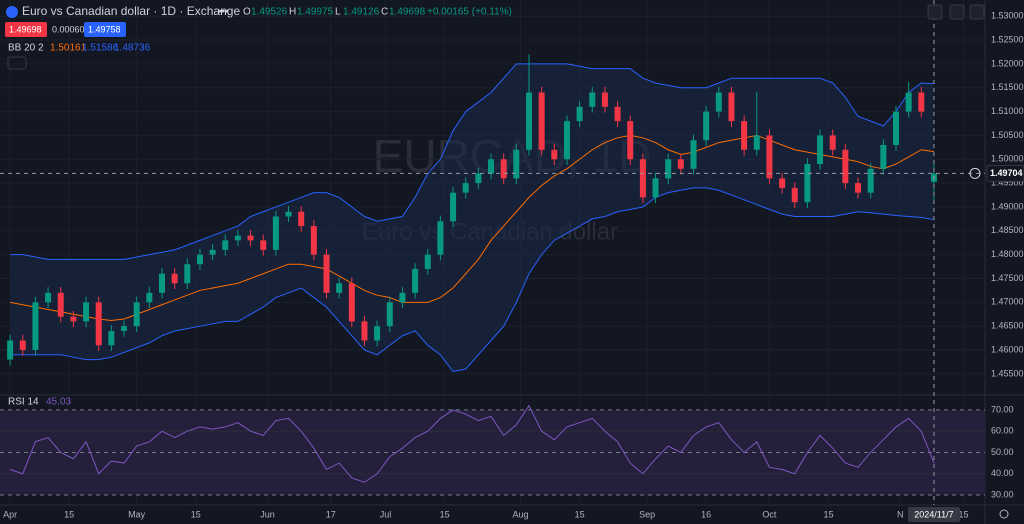 This screenshot has width=1024, height=524. I want to click on bb-upper-value: 1.51586, so click(100, 48).